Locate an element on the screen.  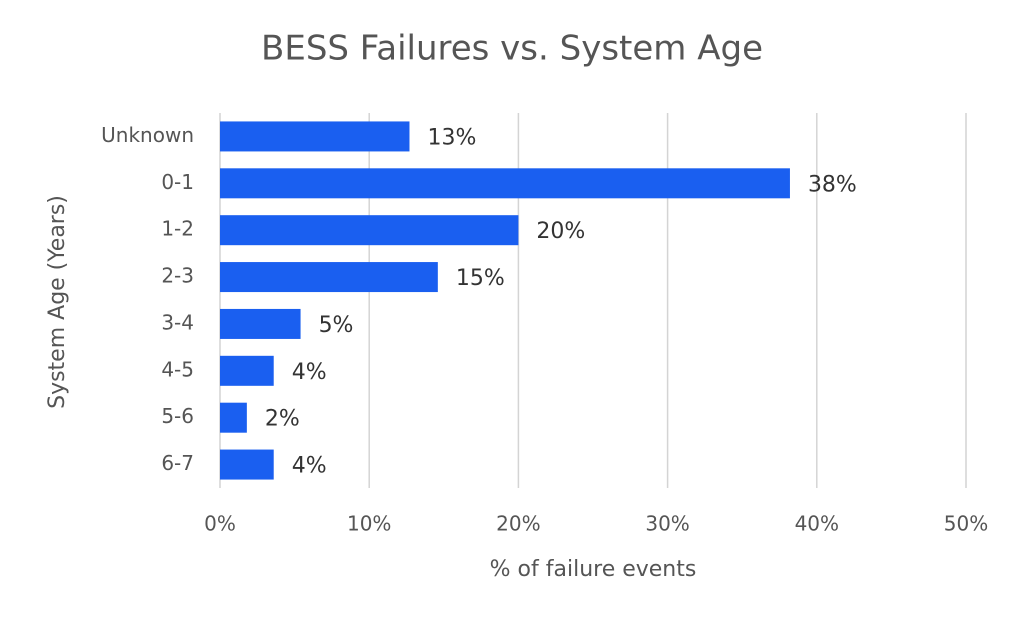
x-tick-label: 40% is located at coordinates (817, 524).